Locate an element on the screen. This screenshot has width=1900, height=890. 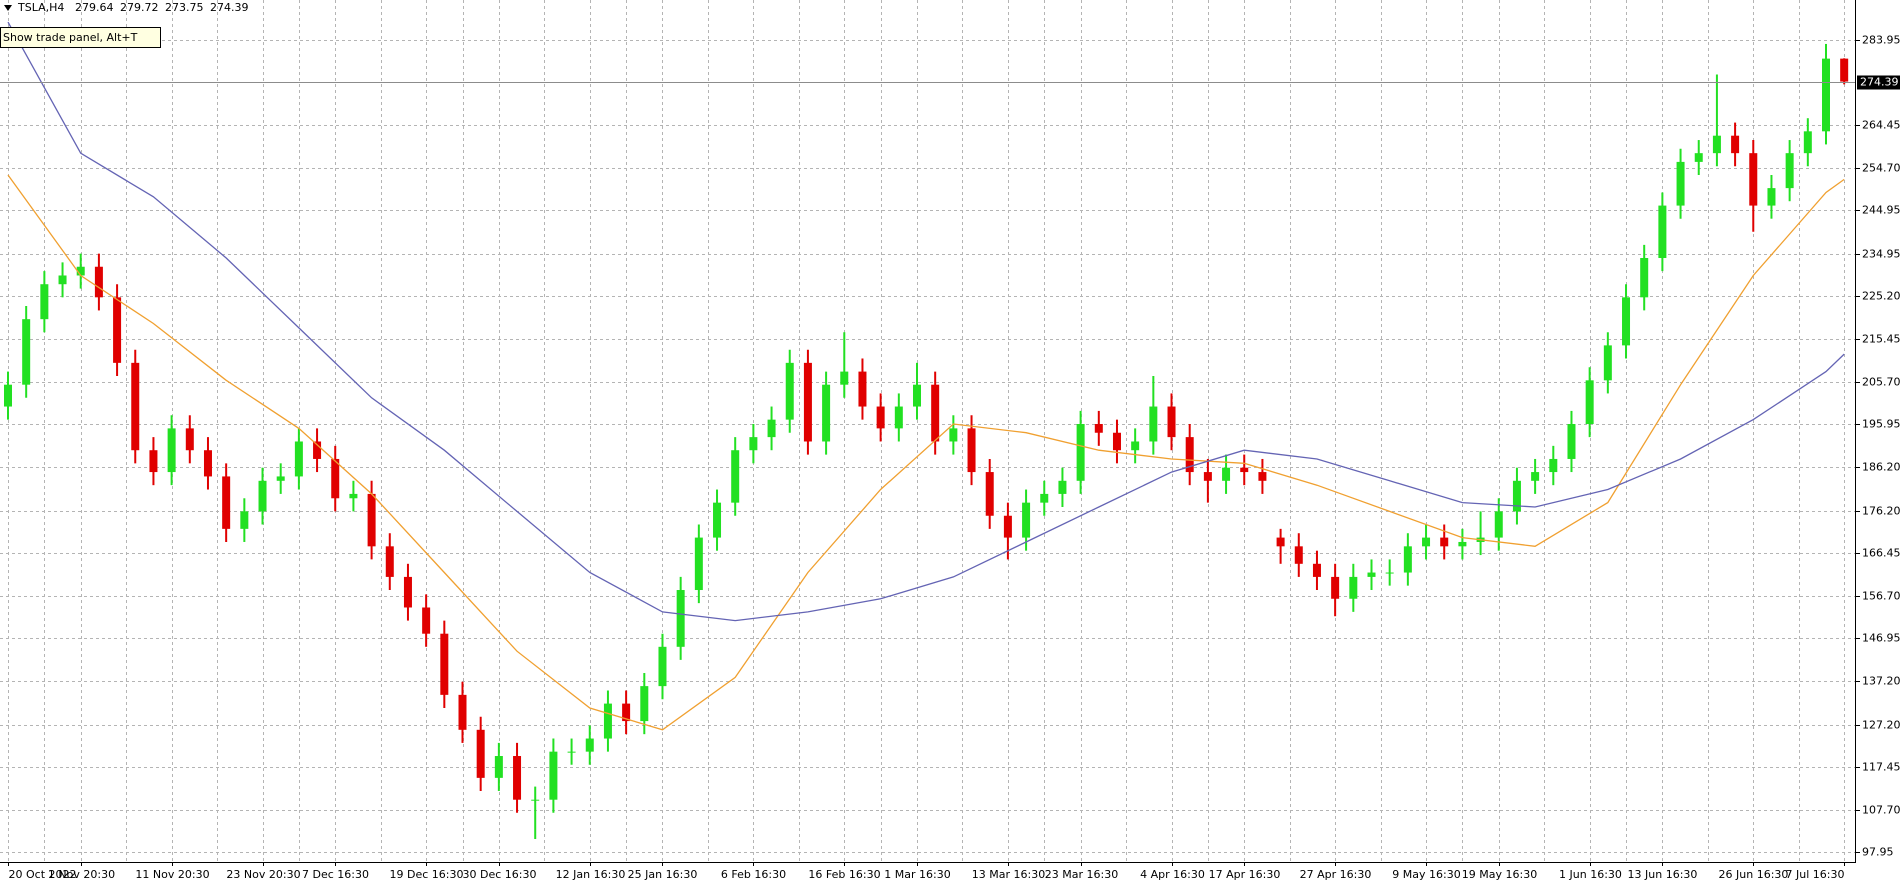
x-tick-label: 19 May 16:30 is located at coordinates (1499, 874).